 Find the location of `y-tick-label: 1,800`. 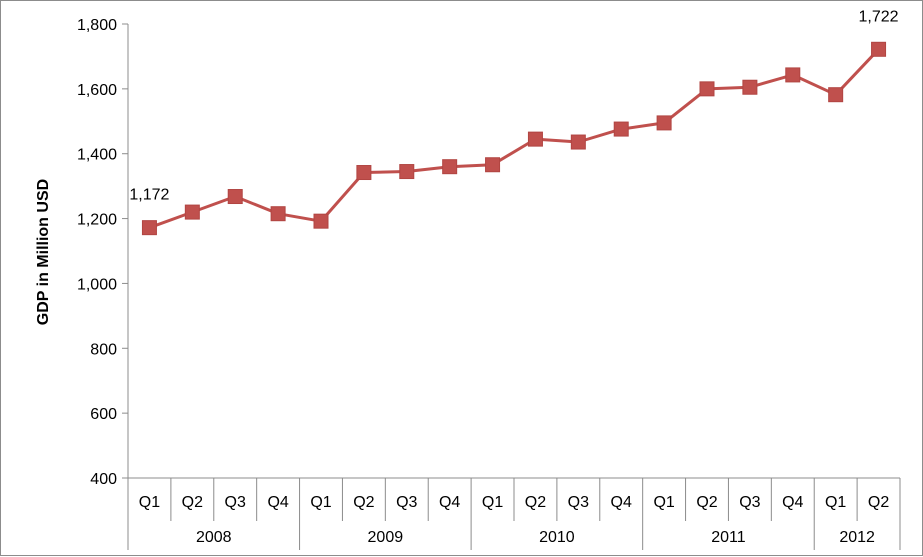

y-tick-label: 1,800 is located at coordinates (97, 25).